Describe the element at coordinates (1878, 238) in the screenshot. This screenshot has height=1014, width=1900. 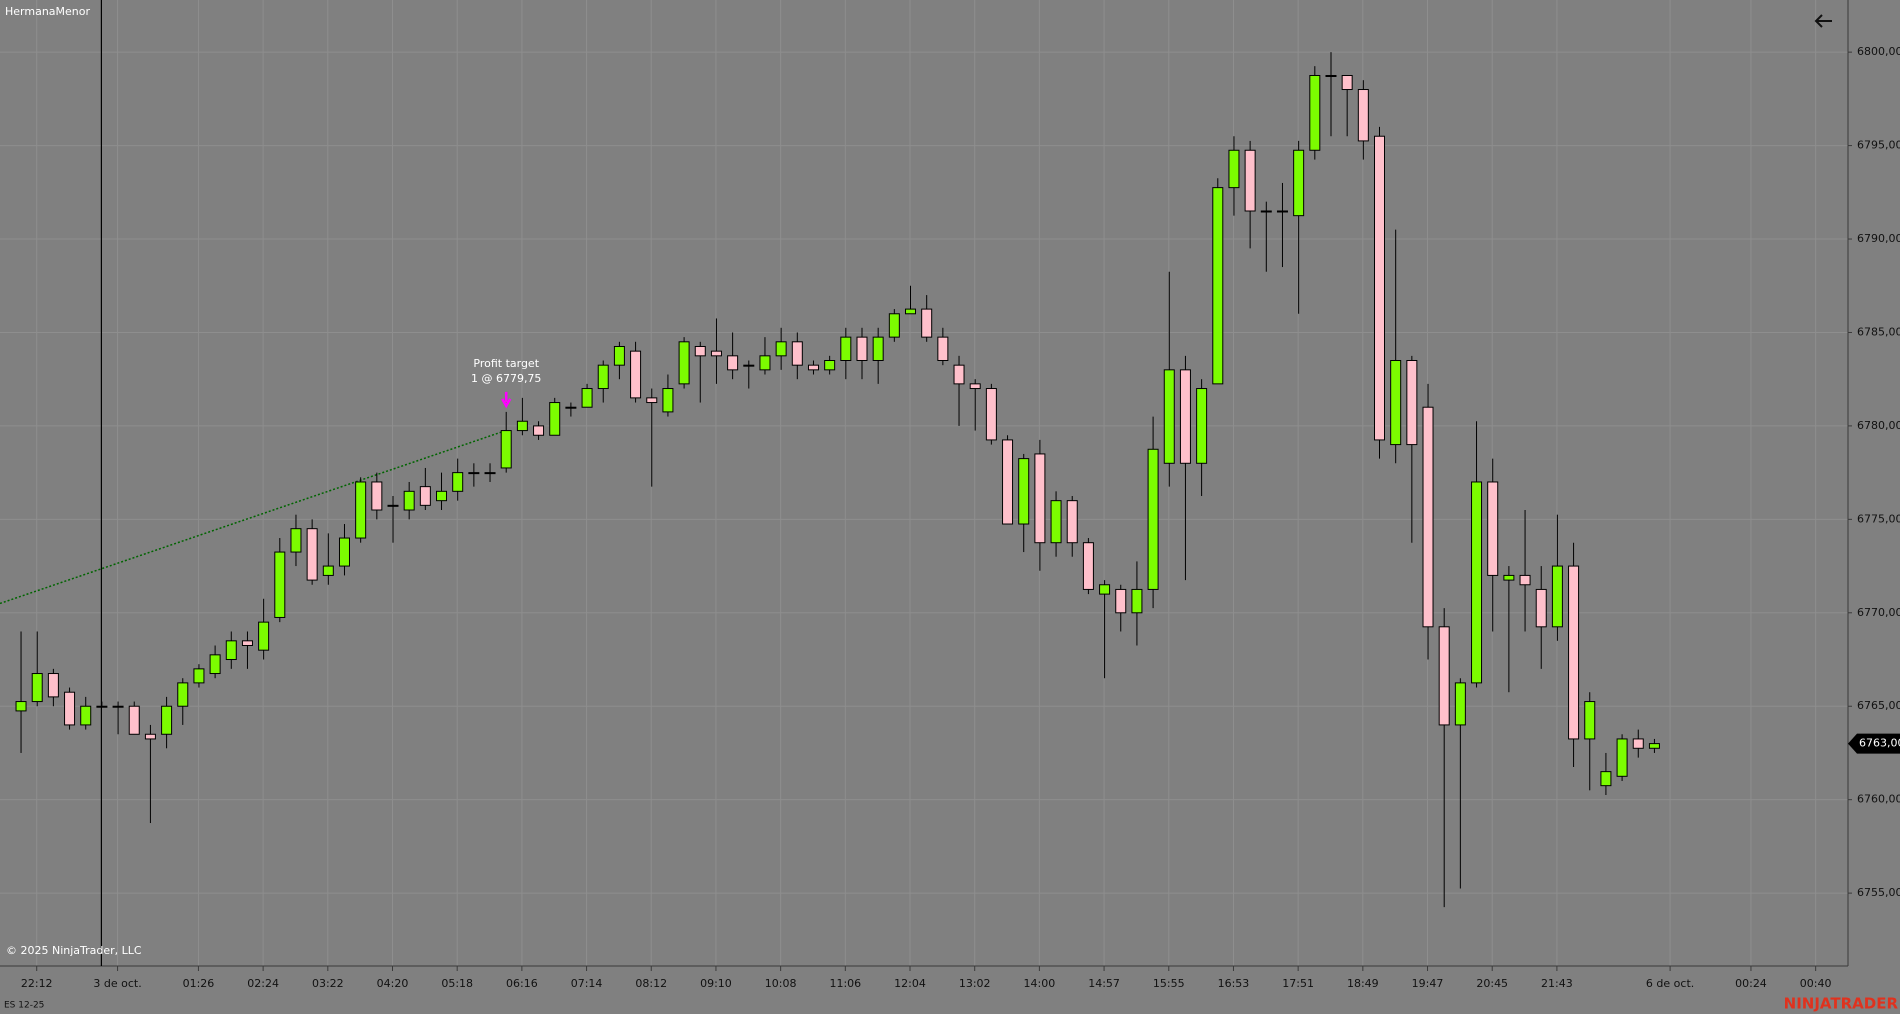
I see `y-tick-label: 6790,00` at that location.